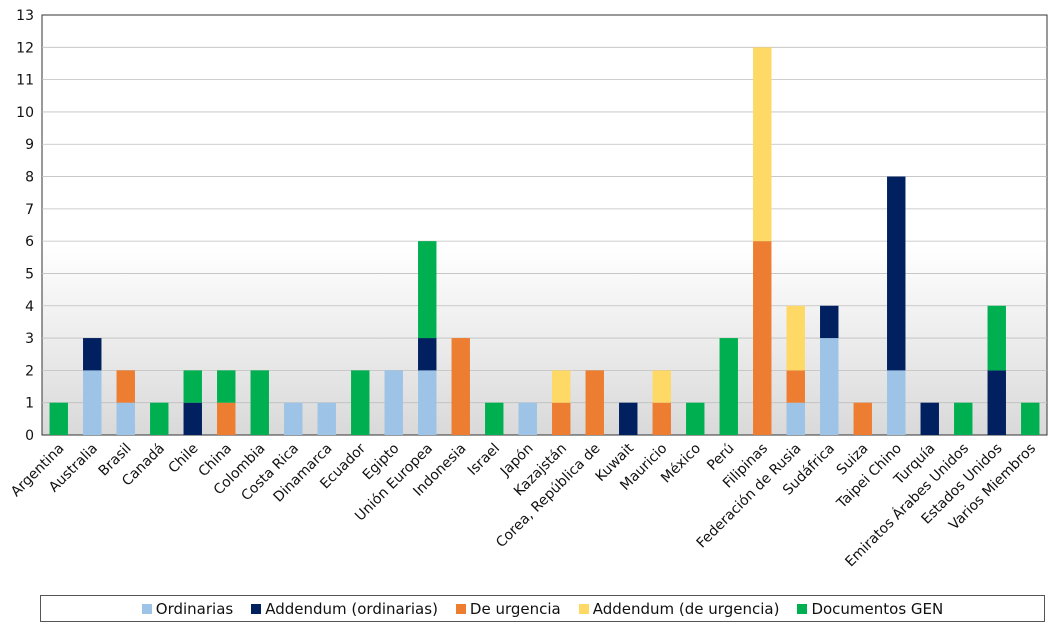  I want to click on y-tick-label: 5, so click(29, 274).